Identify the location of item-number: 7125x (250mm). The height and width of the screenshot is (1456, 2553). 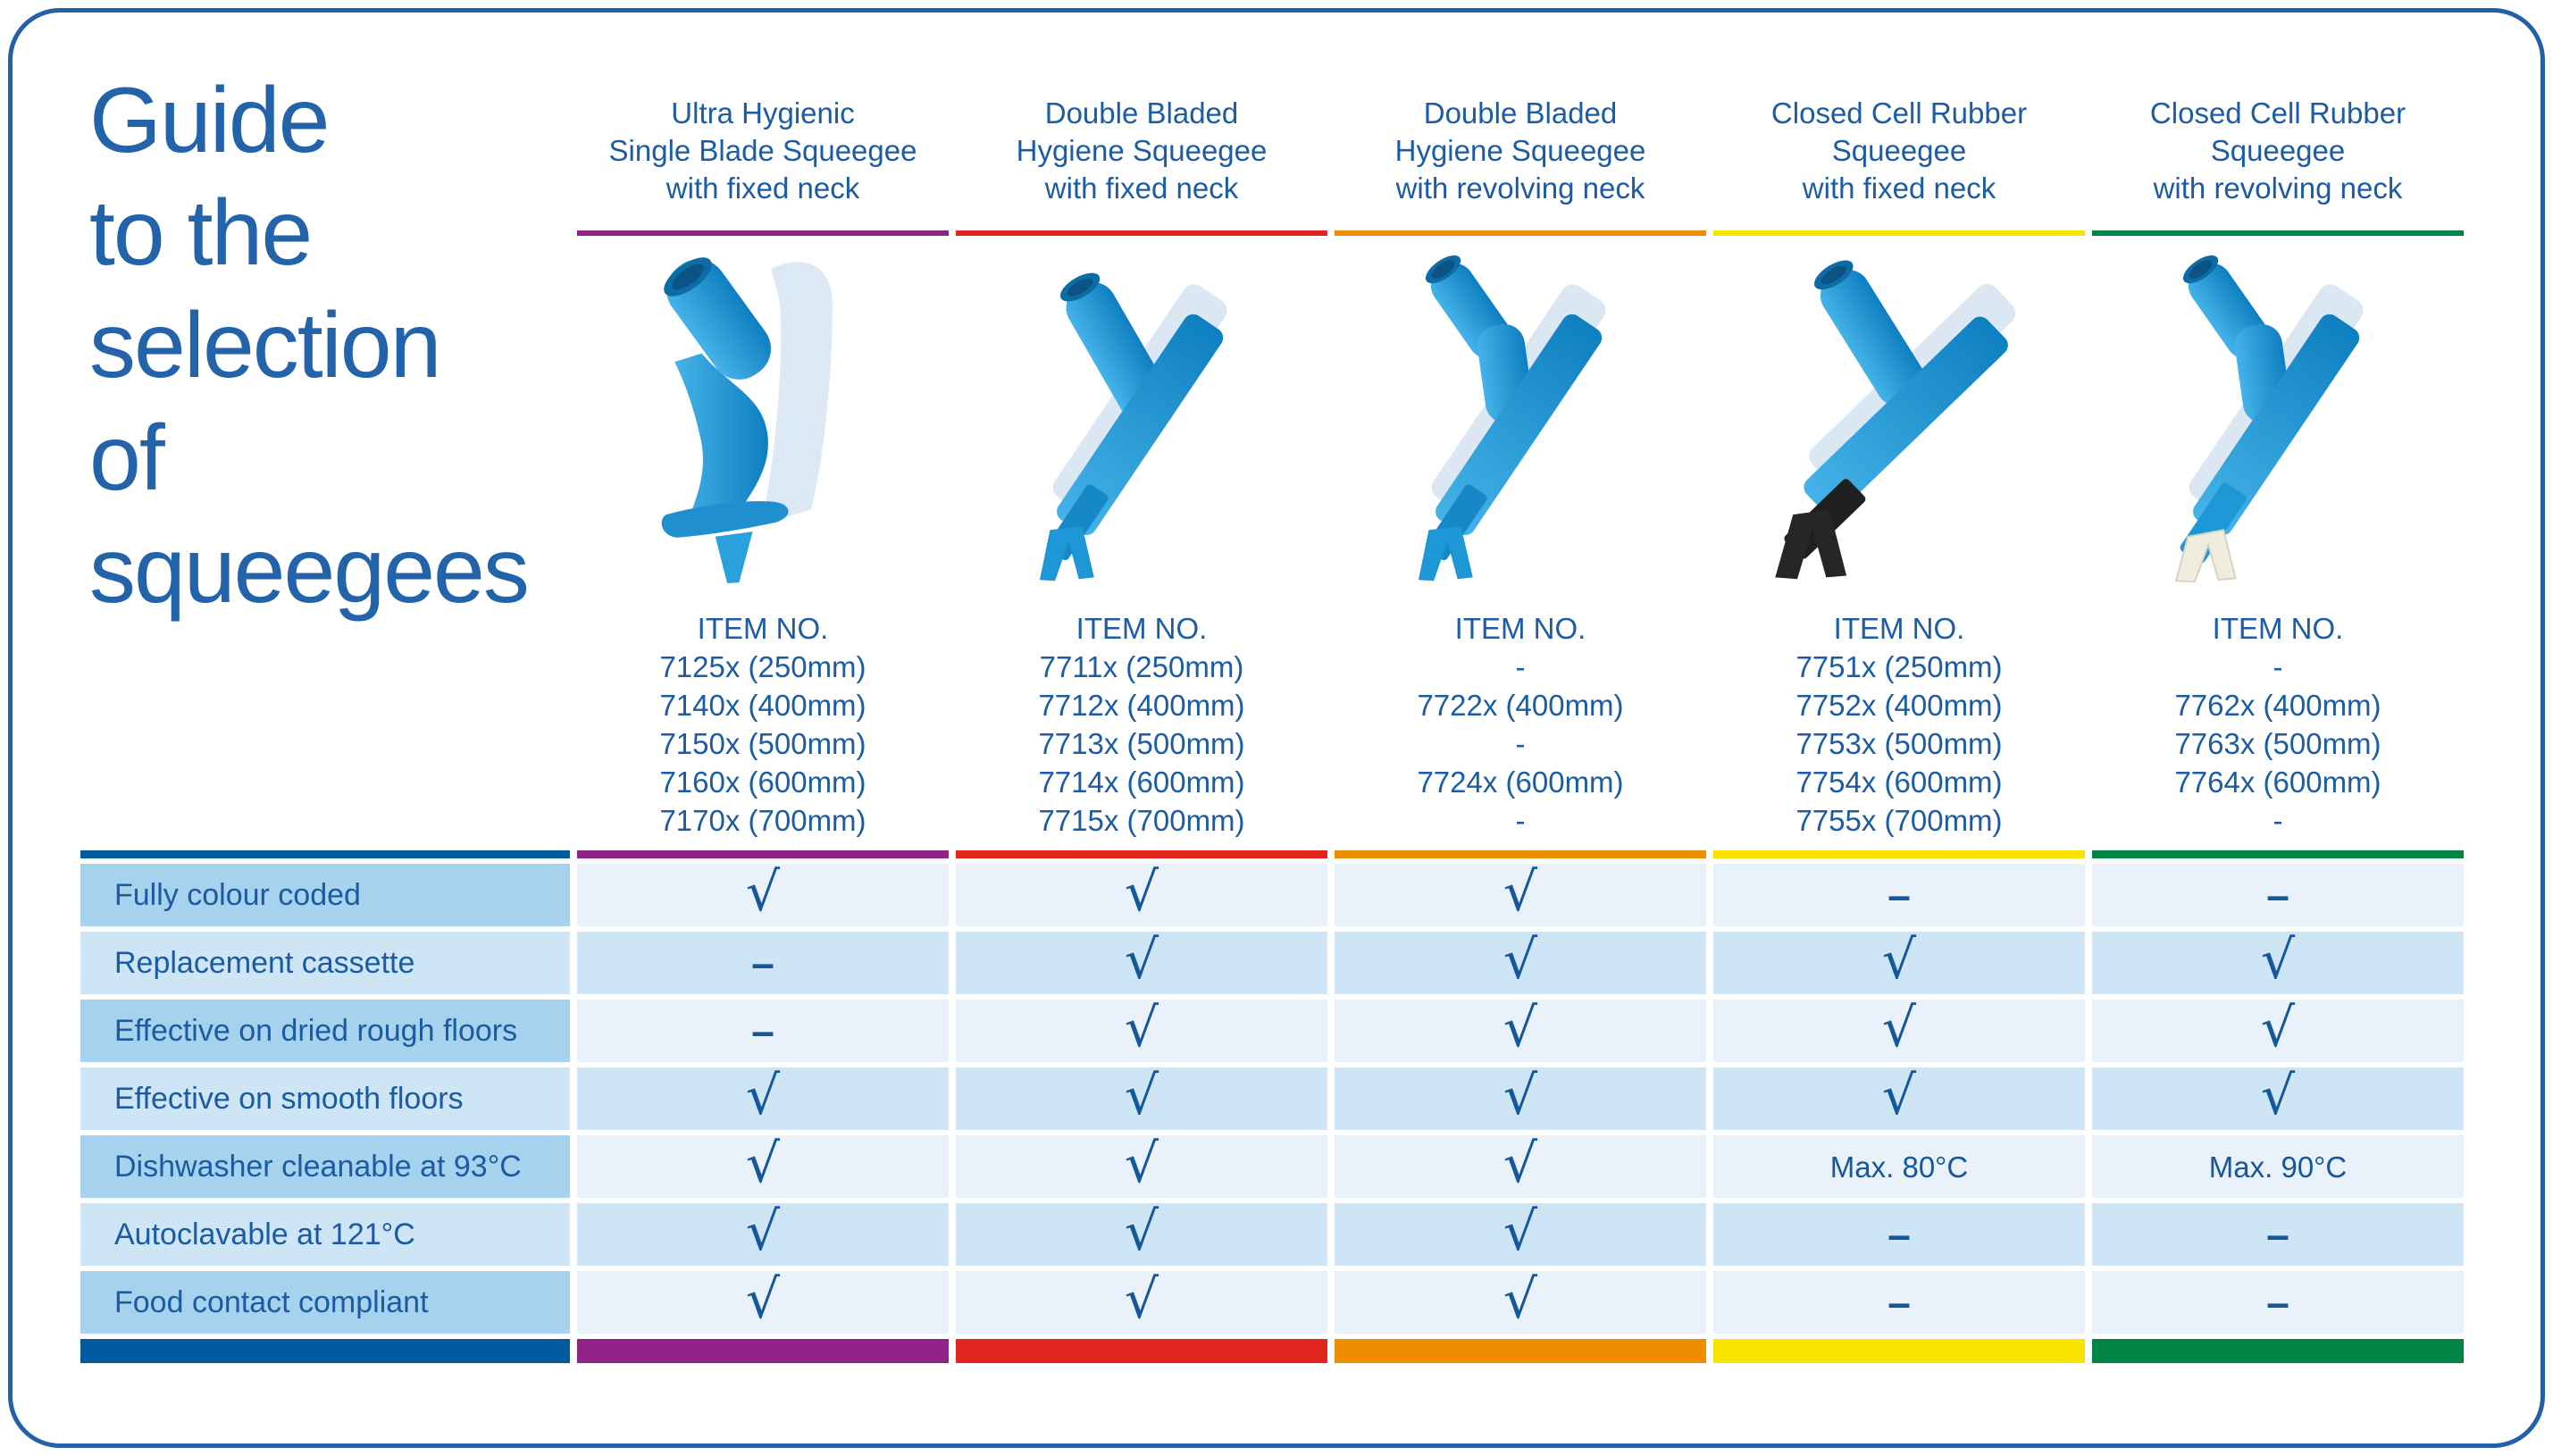
(763, 666).